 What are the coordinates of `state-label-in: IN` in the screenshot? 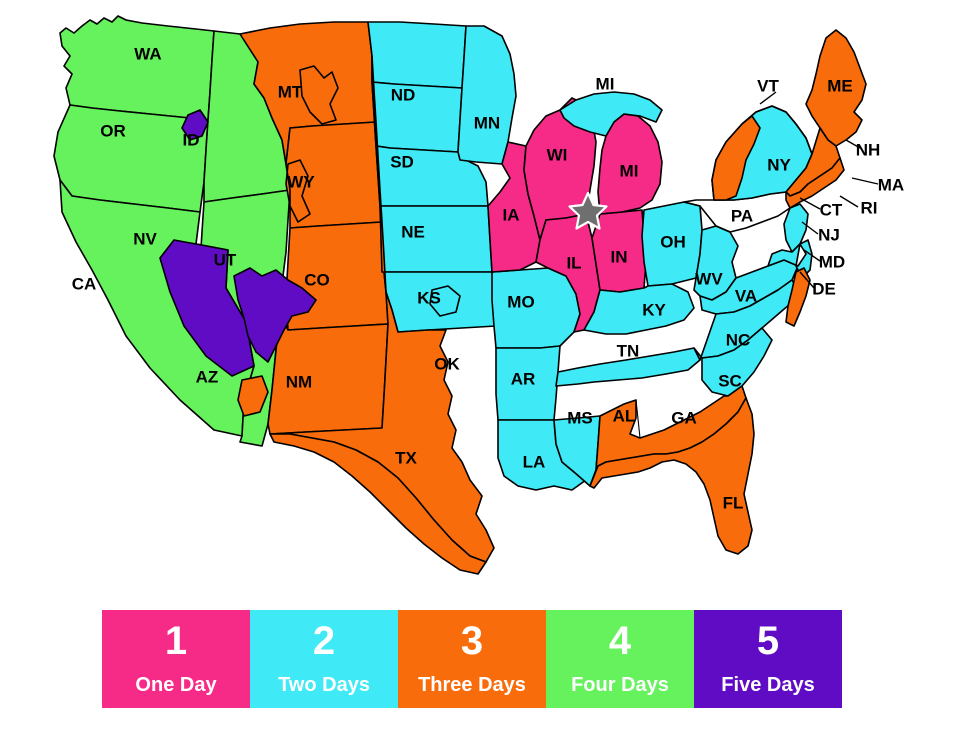 It's located at (619, 256).